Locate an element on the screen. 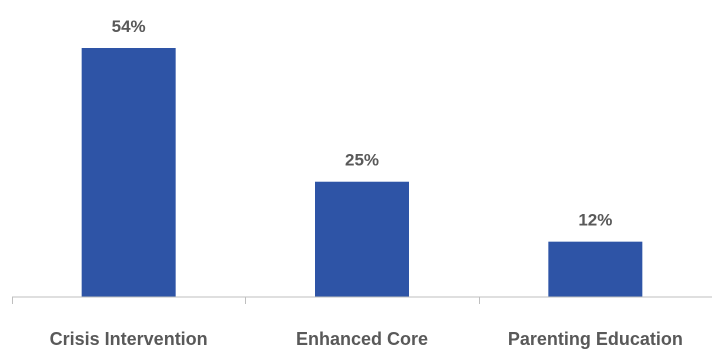 The width and height of the screenshot is (712, 353). x-axis is located at coordinates (362, 300).